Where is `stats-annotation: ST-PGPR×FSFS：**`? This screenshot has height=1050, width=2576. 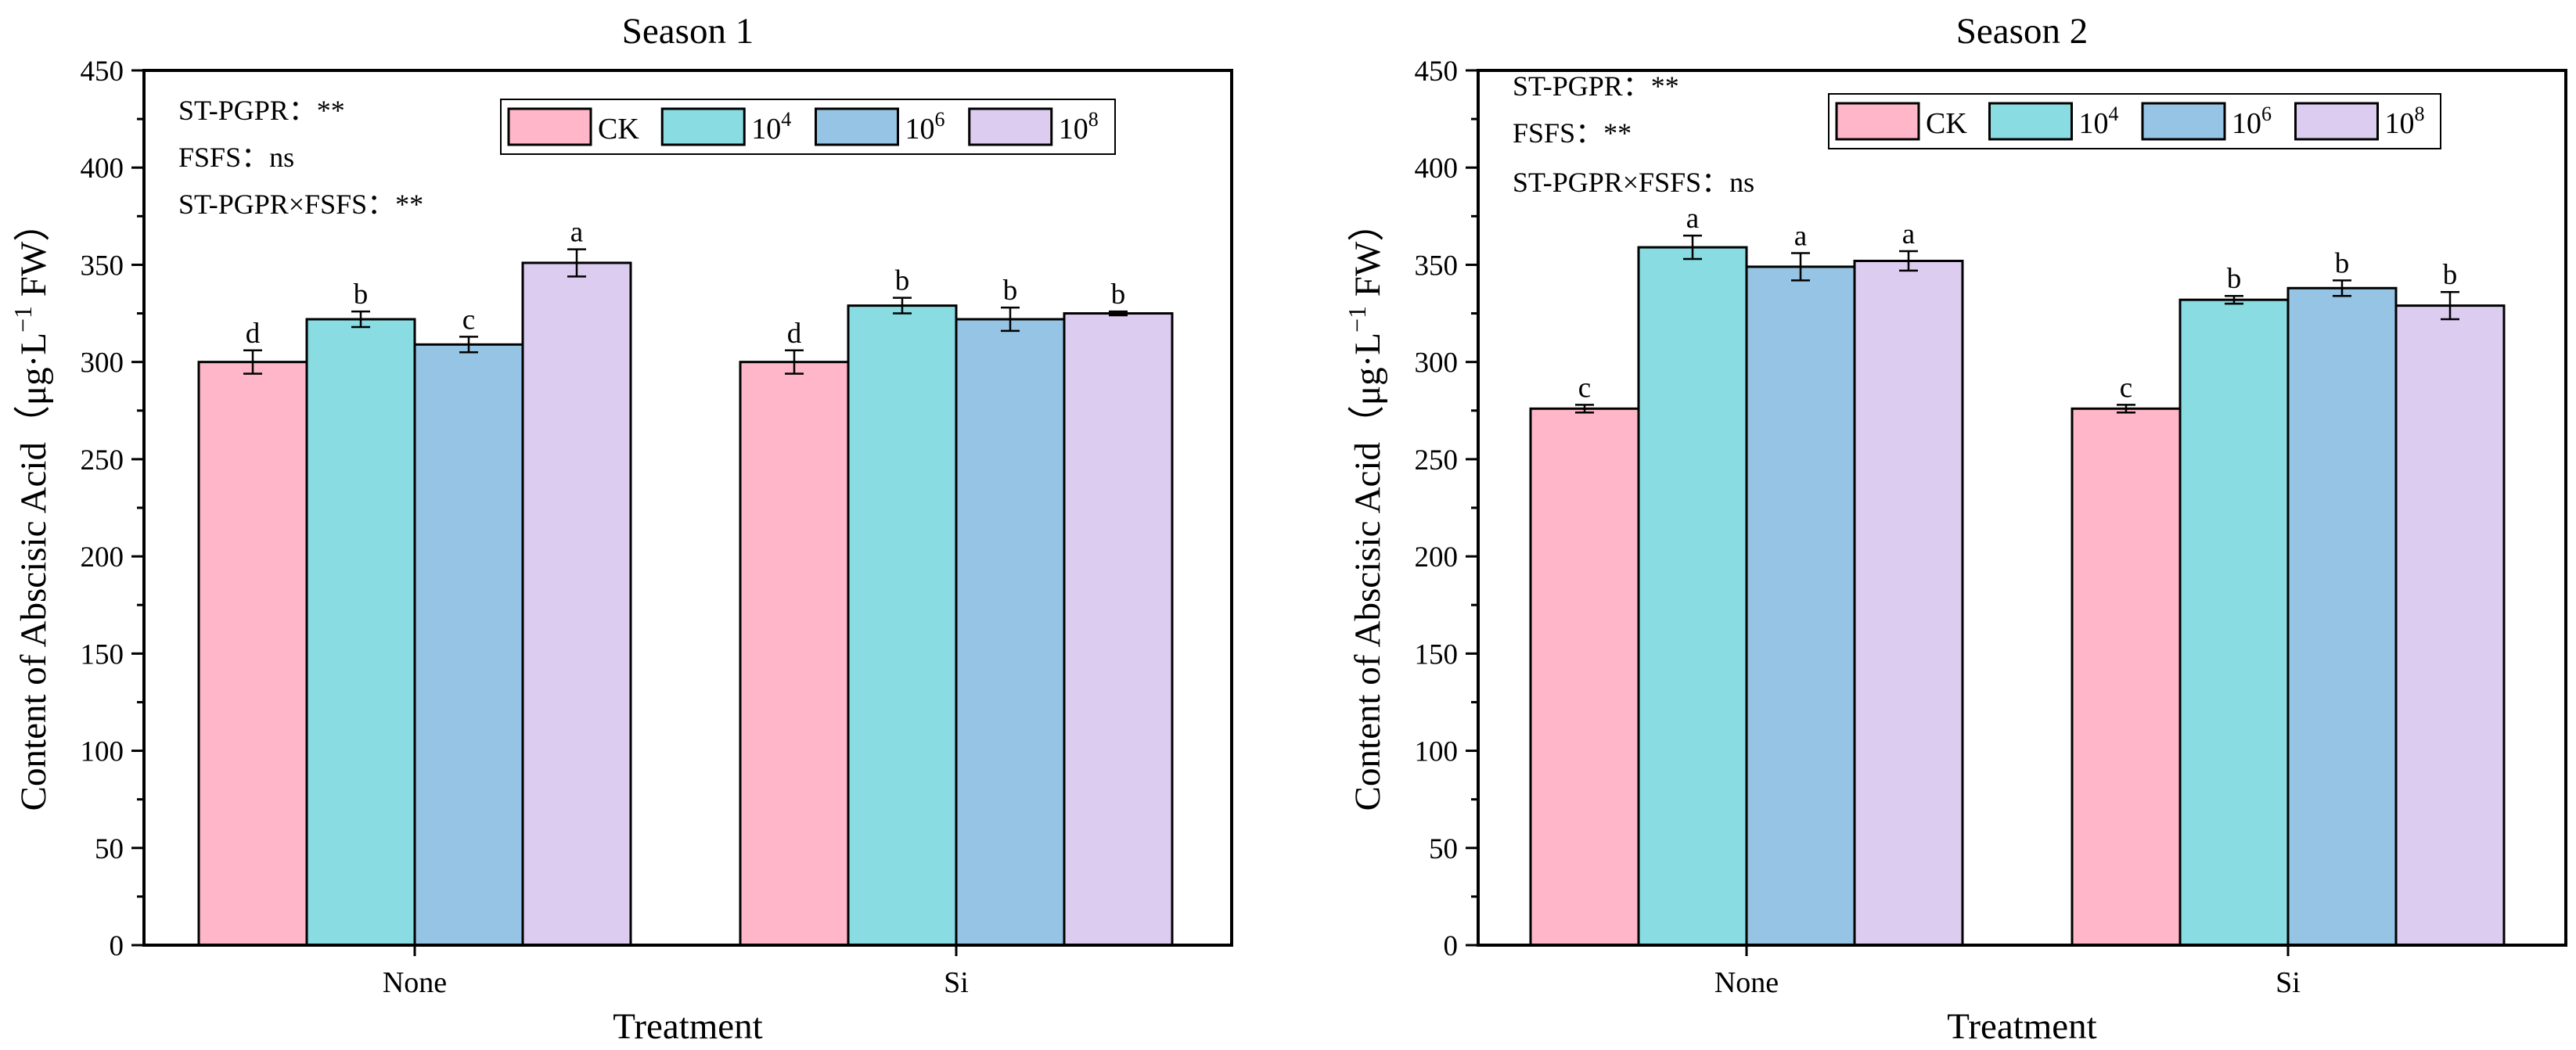 stats-annotation: ST-PGPR×FSFS：** is located at coordinates (300, 204).